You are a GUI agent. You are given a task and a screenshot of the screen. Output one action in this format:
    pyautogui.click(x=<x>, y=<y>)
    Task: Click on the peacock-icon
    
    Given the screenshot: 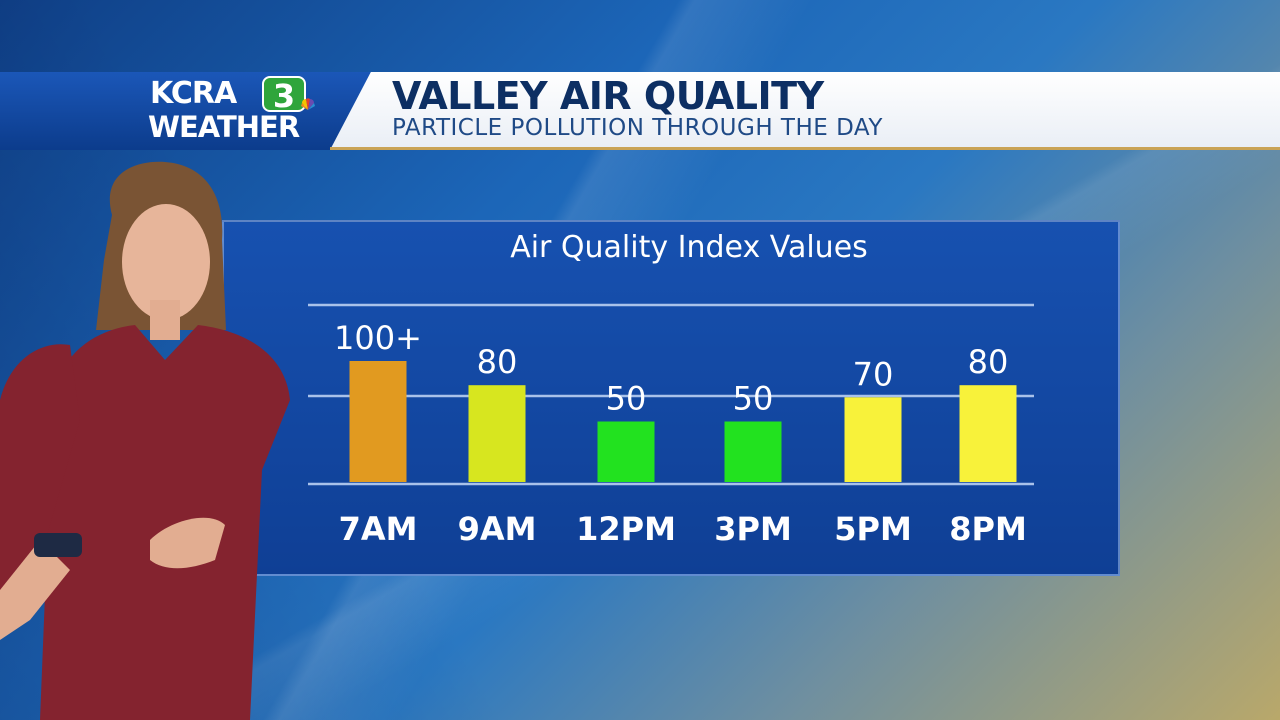 What is the action you would take?
    pyautogui.click(x=308, y=104)
    